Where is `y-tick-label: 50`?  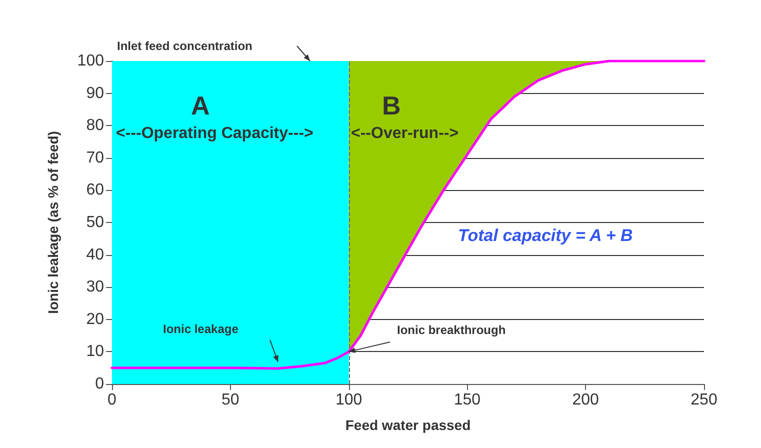 y-tick-label: 50 is located at coordinates (95, 222).